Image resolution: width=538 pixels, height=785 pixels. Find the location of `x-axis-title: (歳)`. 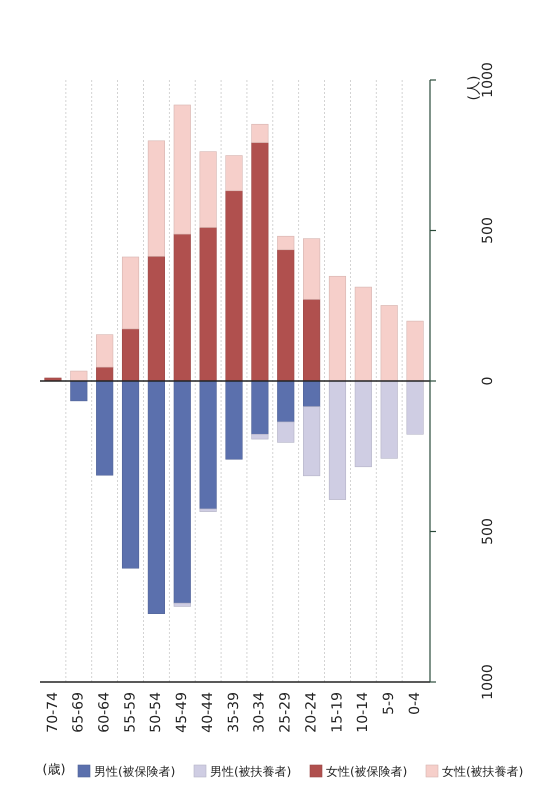

x-axis-title: (歳) is located at coordinates (54, 770).